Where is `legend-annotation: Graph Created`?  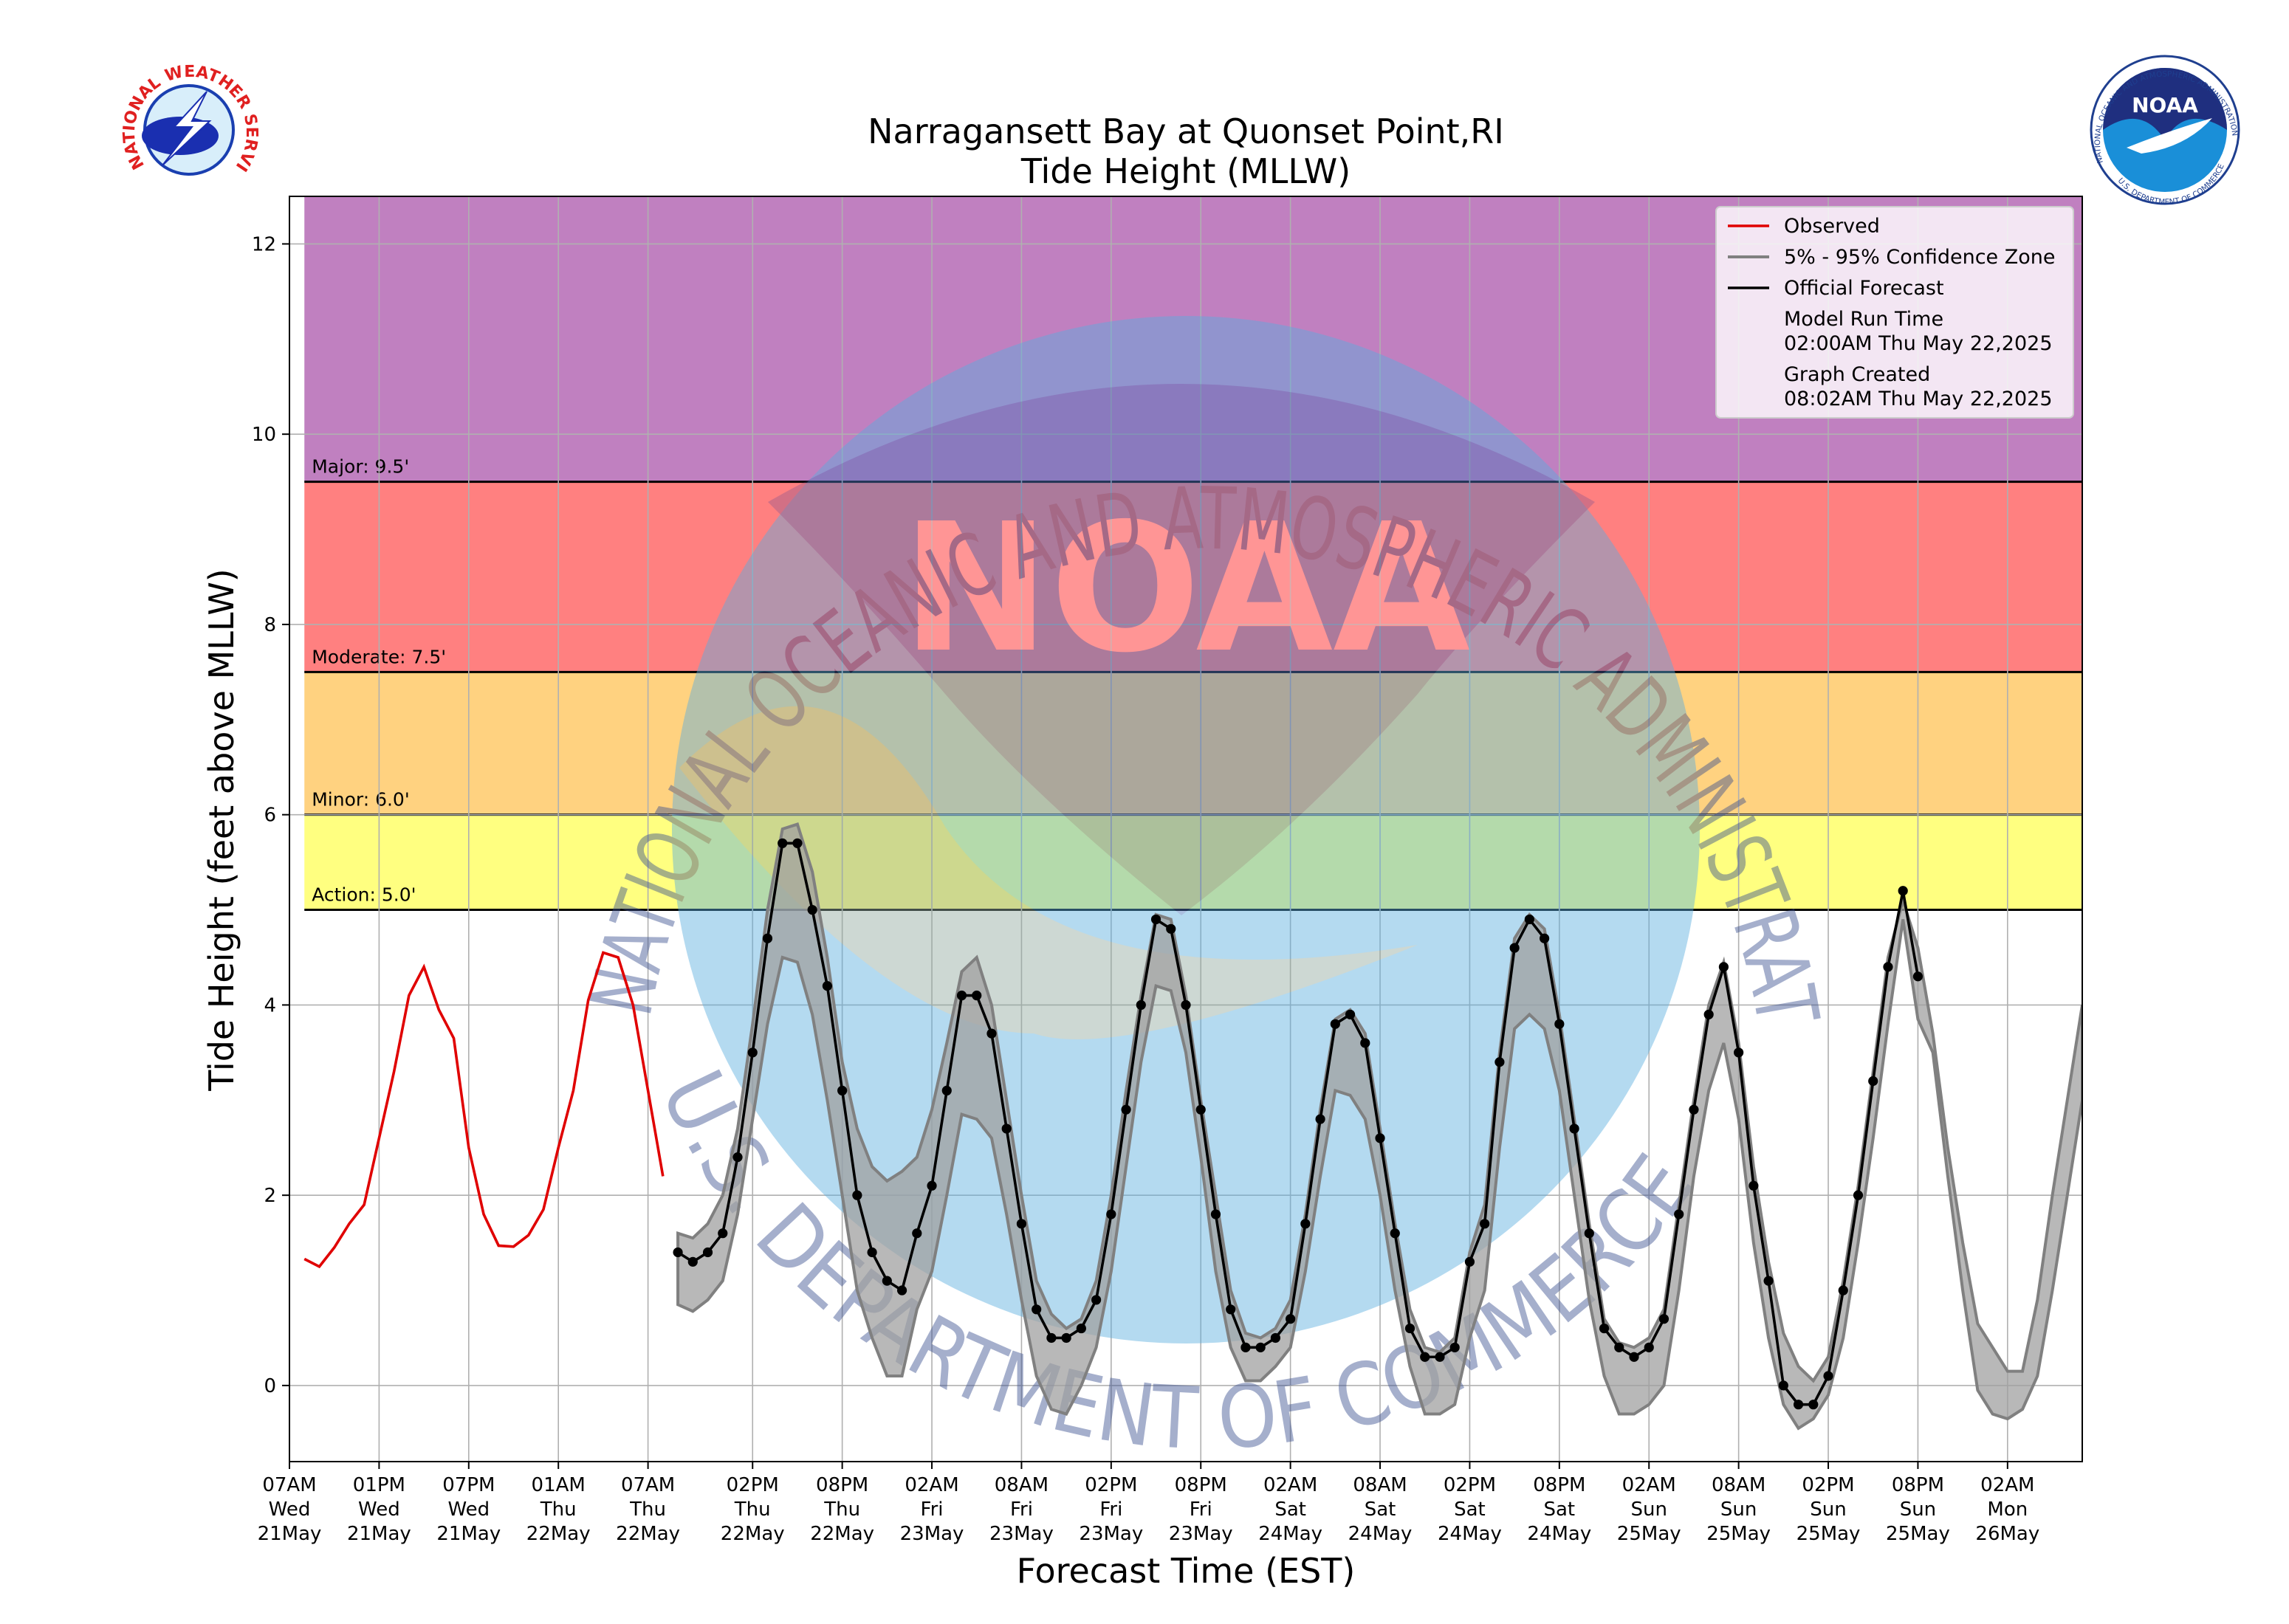
legend-annotation: Graph Created is located at coordinates (1857, 374).